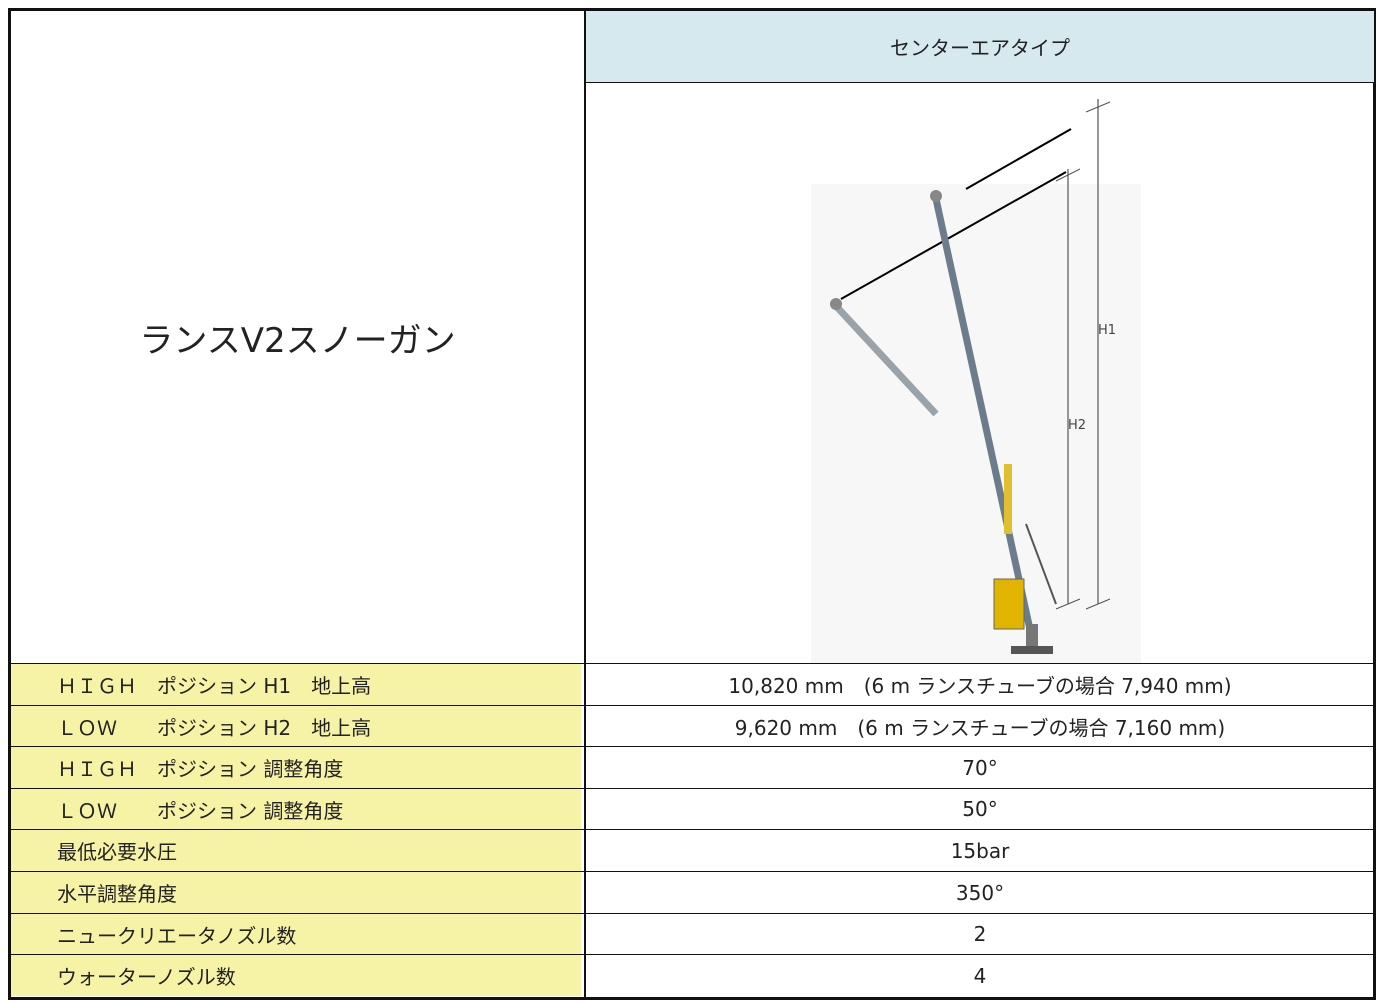 Image resolution: width=1384 pixels, height=1005 pixels. What do you see at coordinates (980, 975) in the screenshot?
I see `row-value: 4` at bounding box center [980, 975].